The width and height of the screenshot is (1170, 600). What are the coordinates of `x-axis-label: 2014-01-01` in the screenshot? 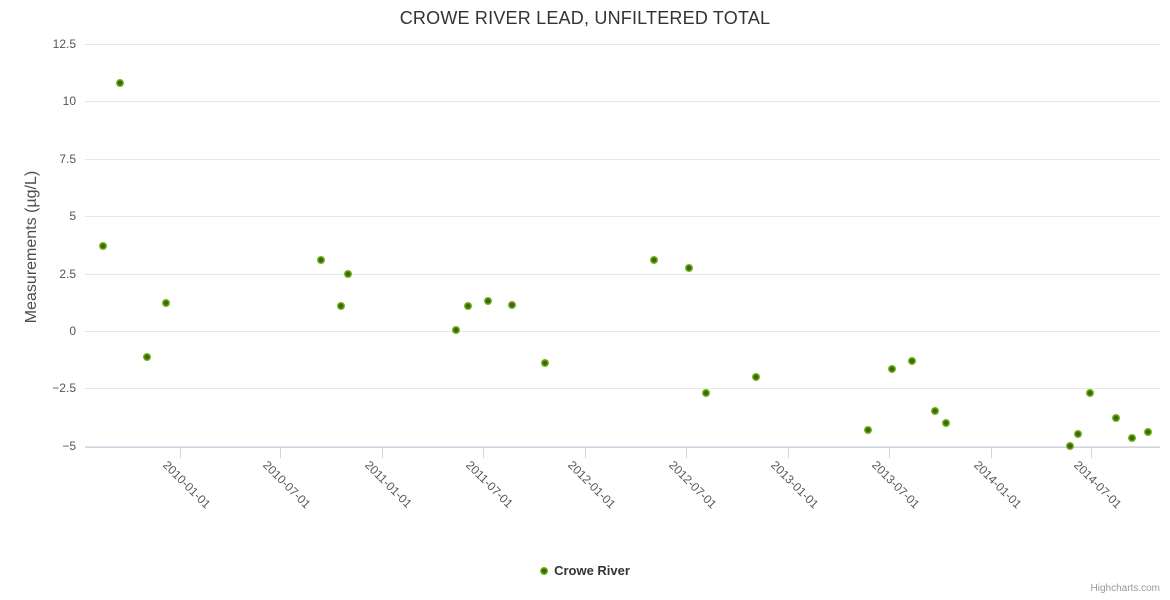 It's located at (997, 485).